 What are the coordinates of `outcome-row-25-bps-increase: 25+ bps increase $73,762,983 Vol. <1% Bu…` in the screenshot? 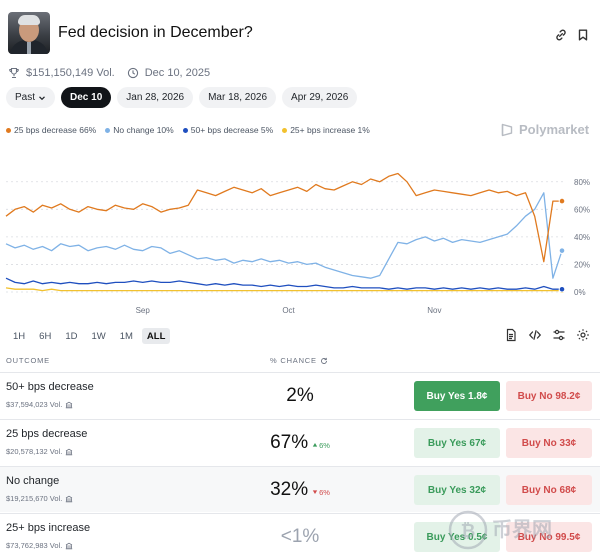 It's located at (300, 536).